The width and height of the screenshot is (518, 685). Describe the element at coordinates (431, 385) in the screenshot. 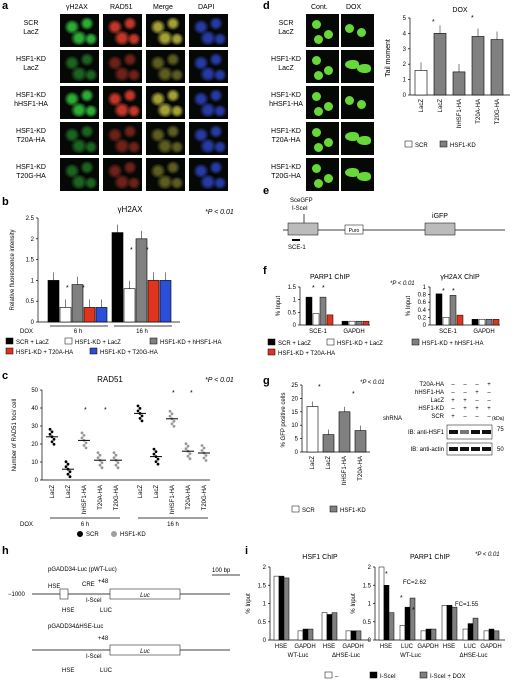

I see `g-blot-row-label: T20A-HA` at that location.